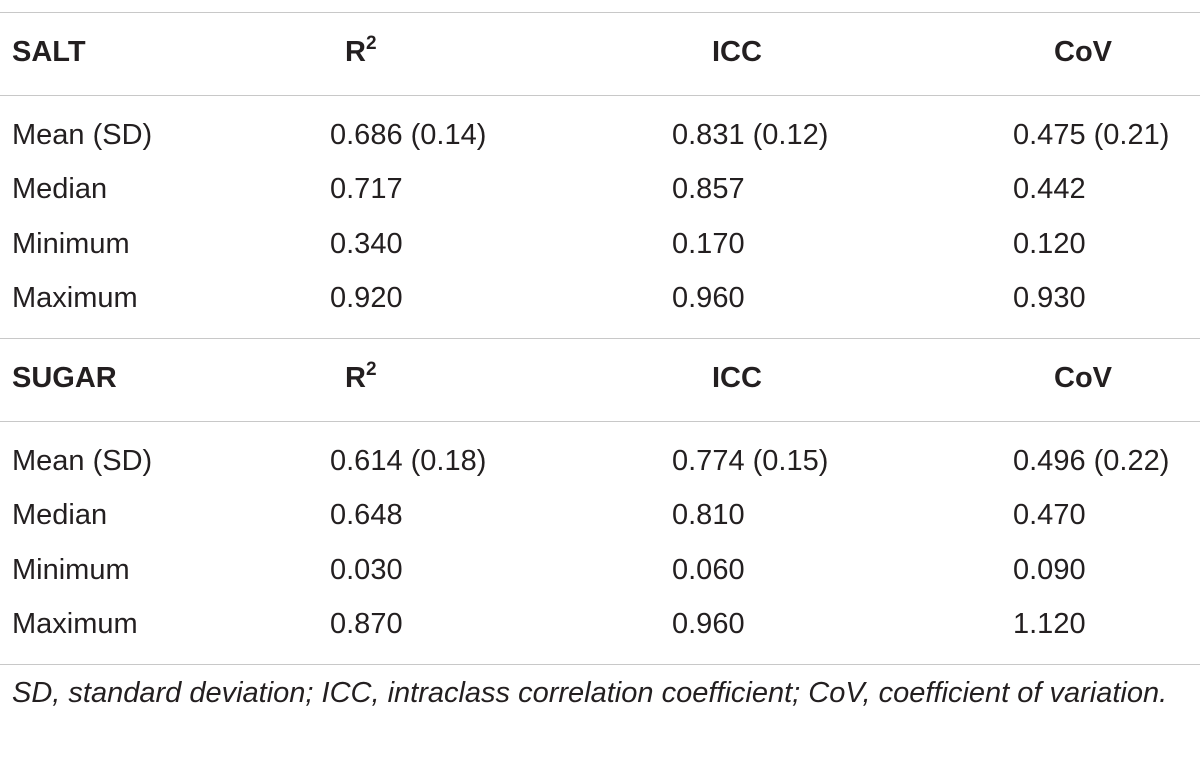 This screenshot has height=761, width=1200. I want to click on cell-value: 0.648, so click(366, 515).